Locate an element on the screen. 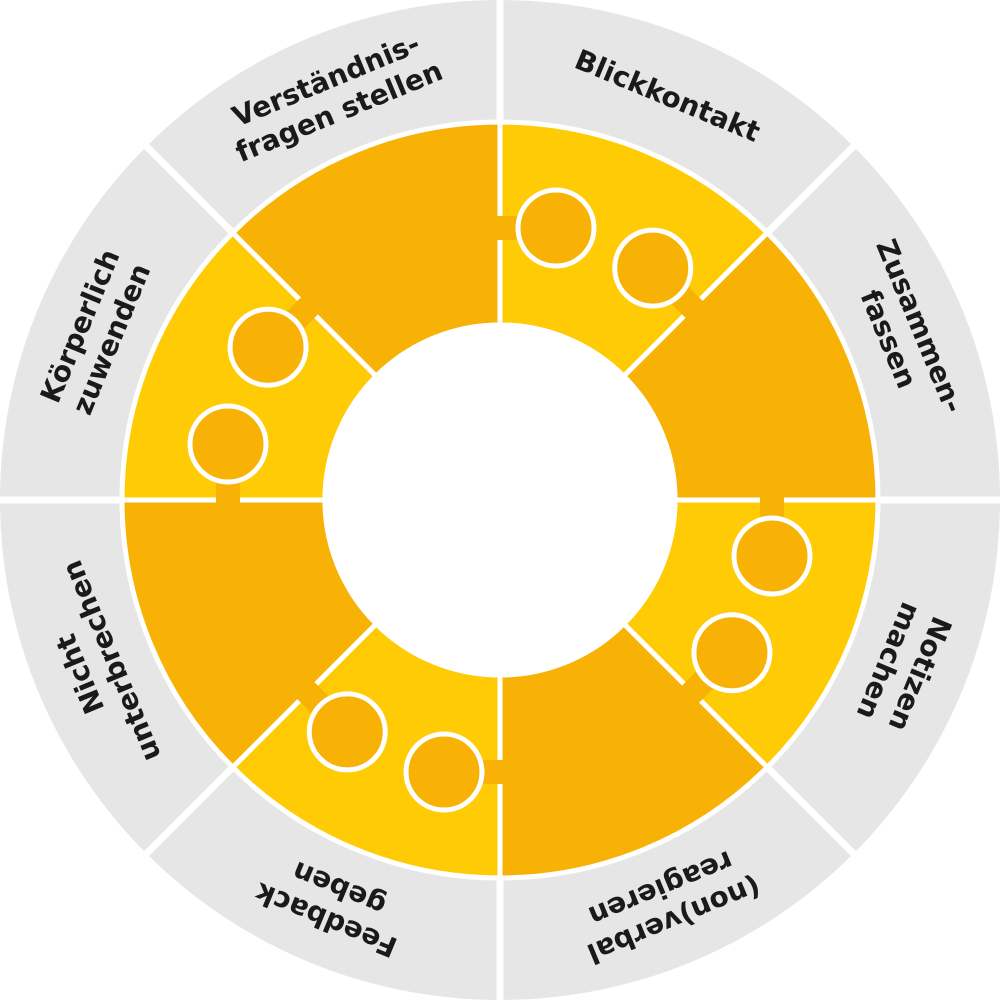 The width and height of the screenshot is (1000, 1000). center-circle is located at coordinates (500, 500).